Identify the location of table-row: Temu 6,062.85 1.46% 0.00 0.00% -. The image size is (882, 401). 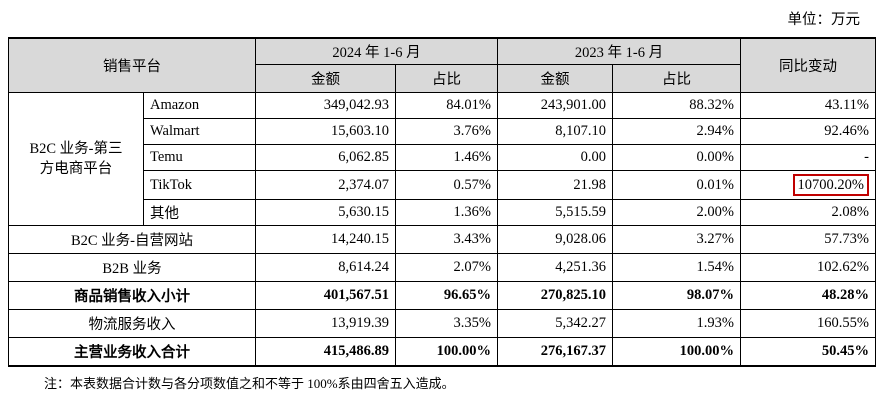
(442, 157).